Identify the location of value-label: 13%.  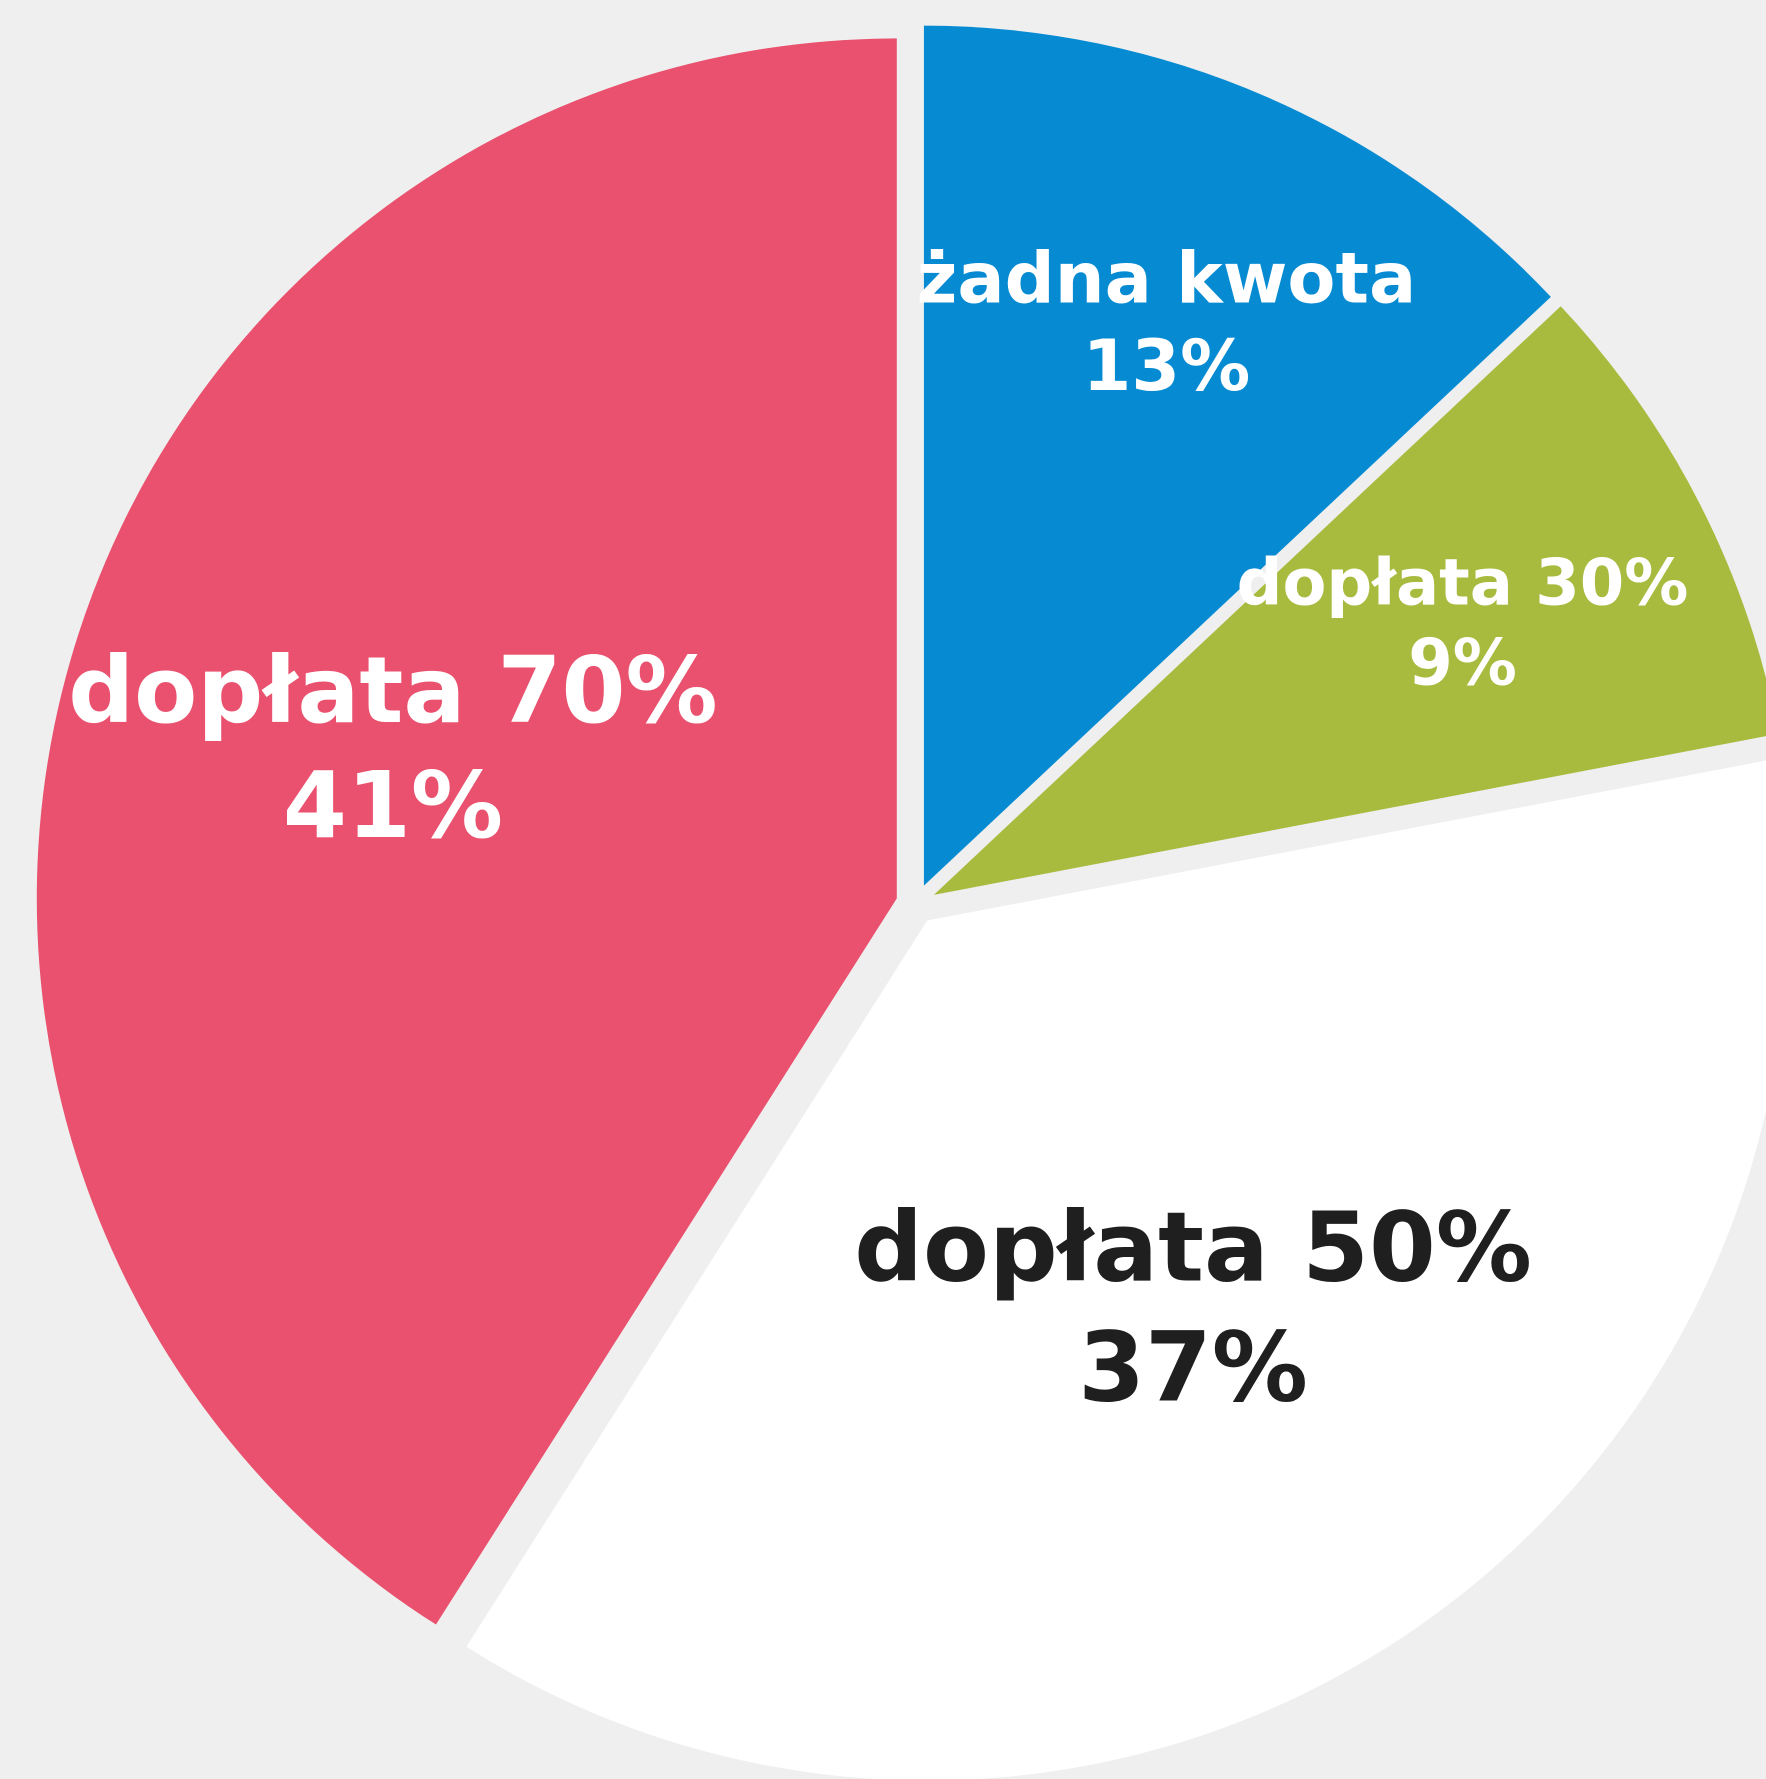
(1167, 366).